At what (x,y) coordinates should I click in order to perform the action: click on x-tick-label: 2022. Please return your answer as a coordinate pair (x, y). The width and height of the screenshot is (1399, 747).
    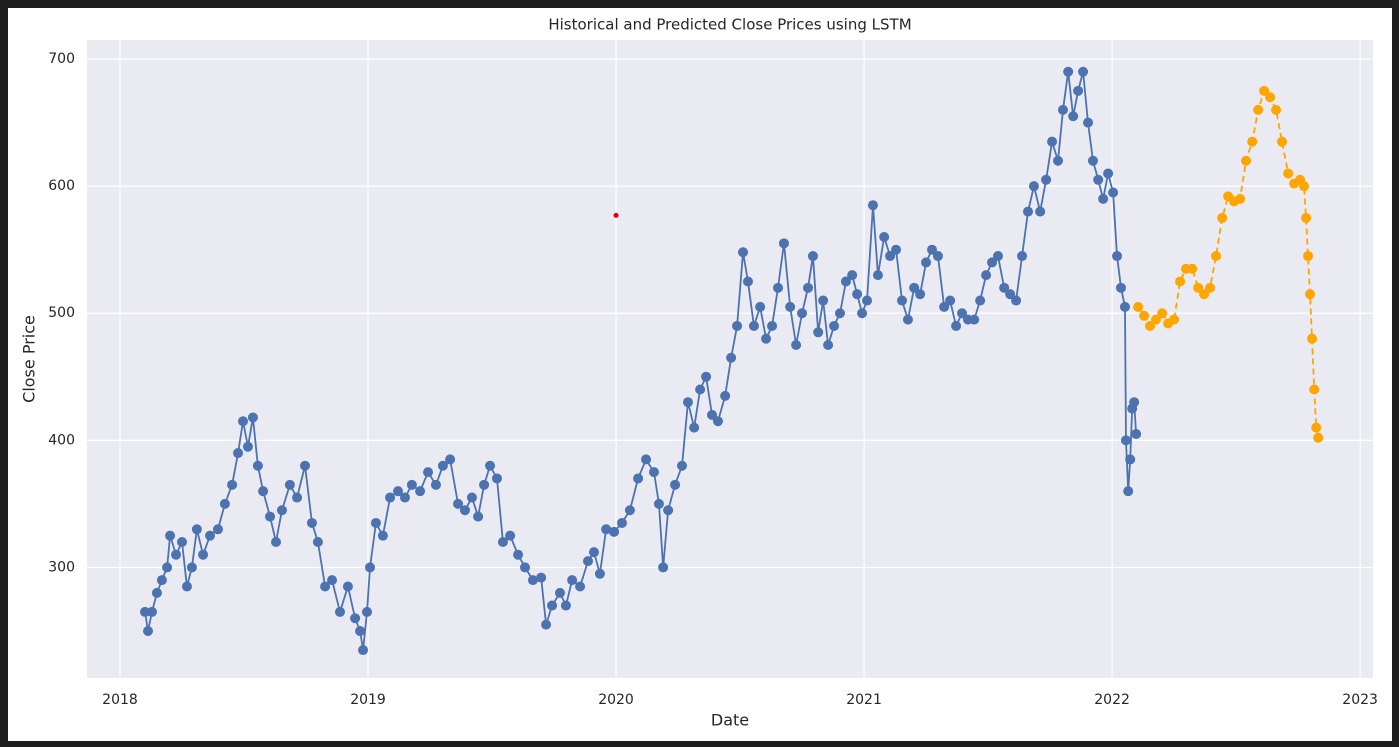
    Looking at the image, I should click on (1112, 700).